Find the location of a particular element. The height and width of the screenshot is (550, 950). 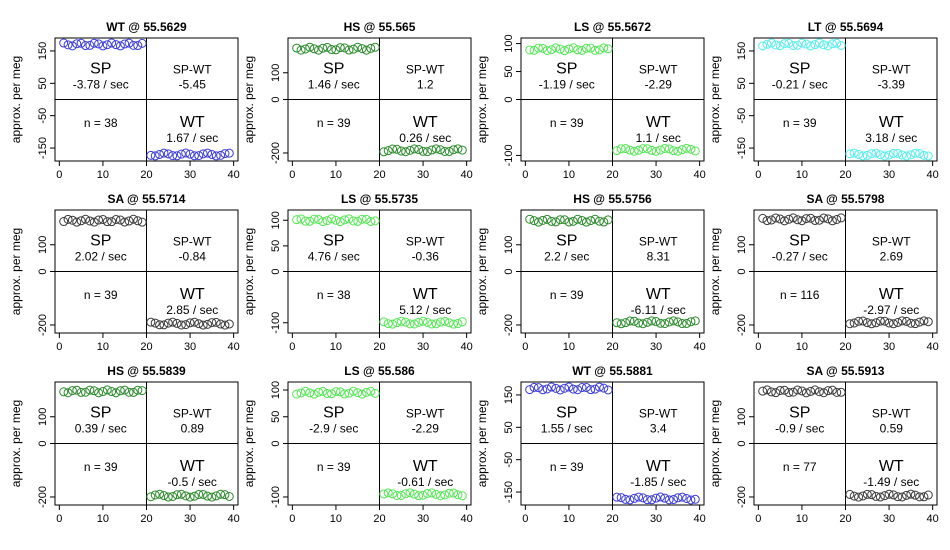

x-tick-label: 20 is located at coordinates (612, 347).